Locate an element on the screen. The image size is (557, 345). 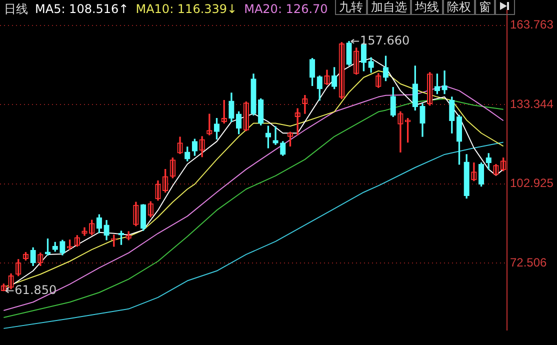
chart-title: 日线 is located at coordinates (16, 9).